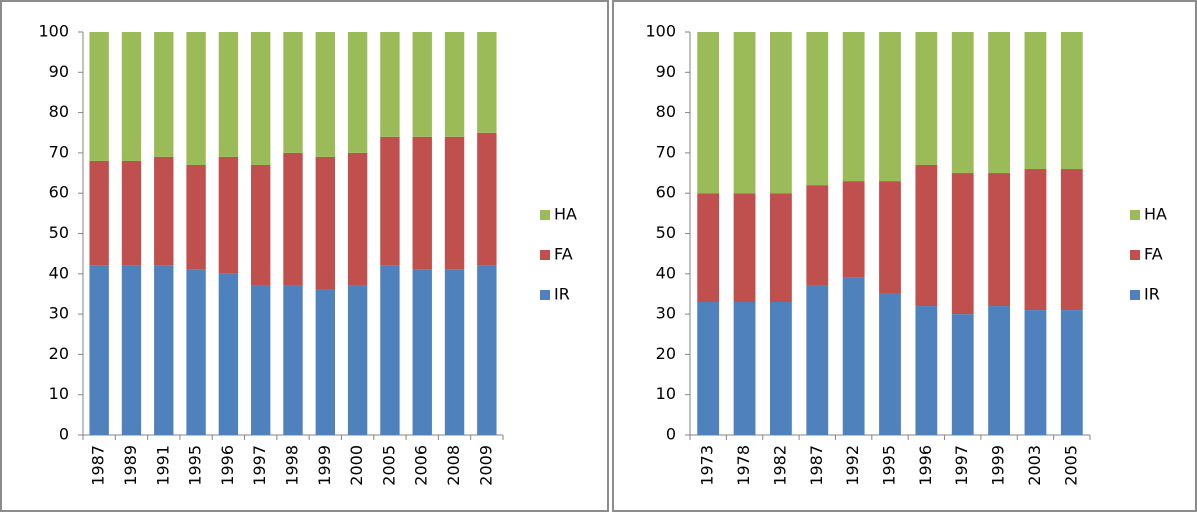 This screenshot has height=512, width=1197. I want to click on x-tick-label: 2006, so click(421, 465).